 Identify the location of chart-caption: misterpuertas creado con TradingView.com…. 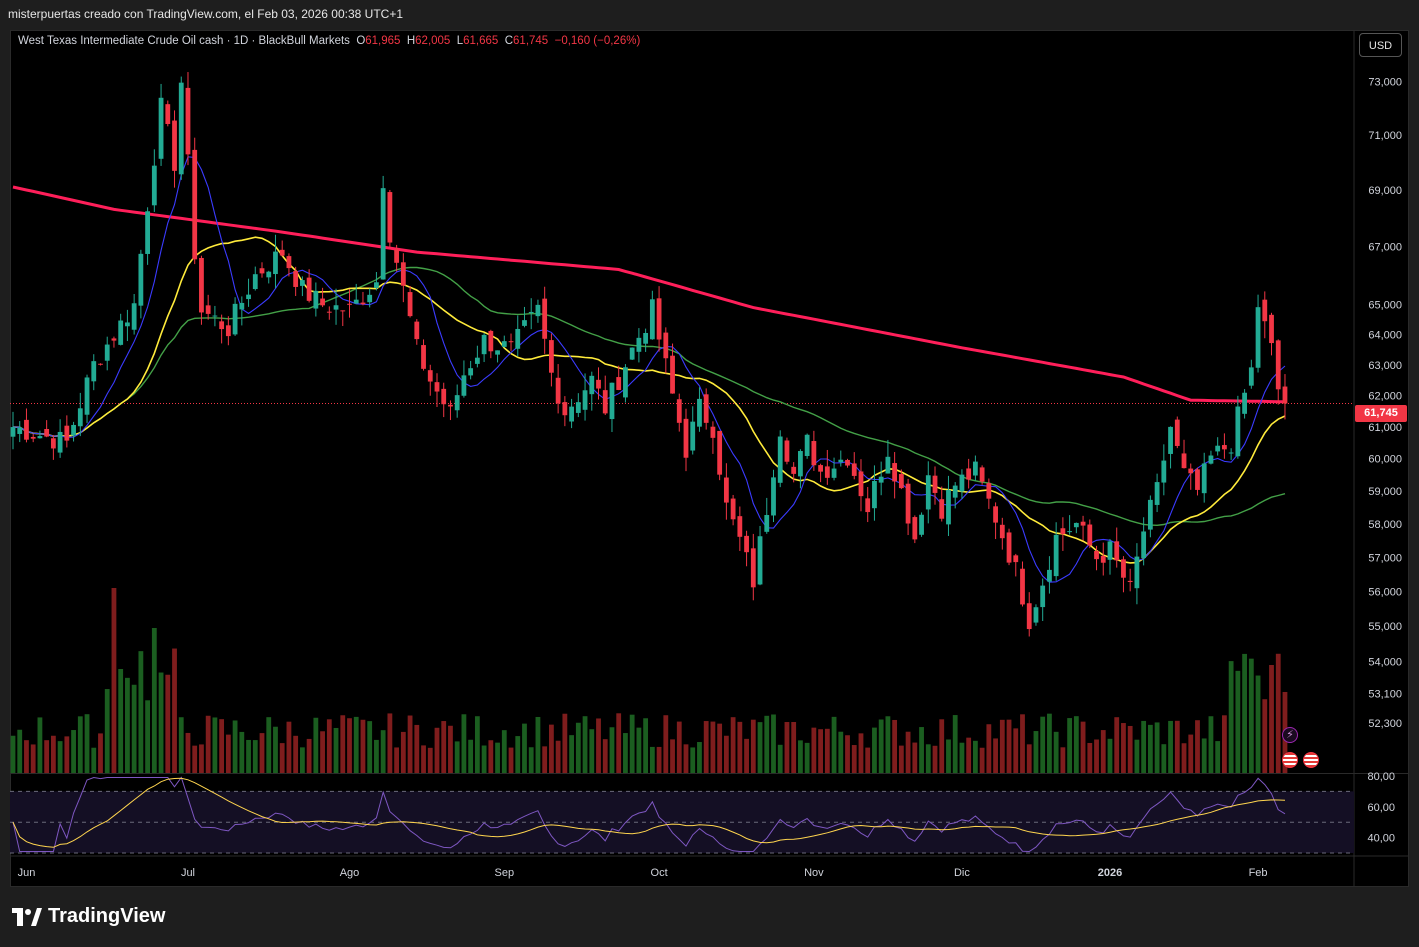
(205, 14).